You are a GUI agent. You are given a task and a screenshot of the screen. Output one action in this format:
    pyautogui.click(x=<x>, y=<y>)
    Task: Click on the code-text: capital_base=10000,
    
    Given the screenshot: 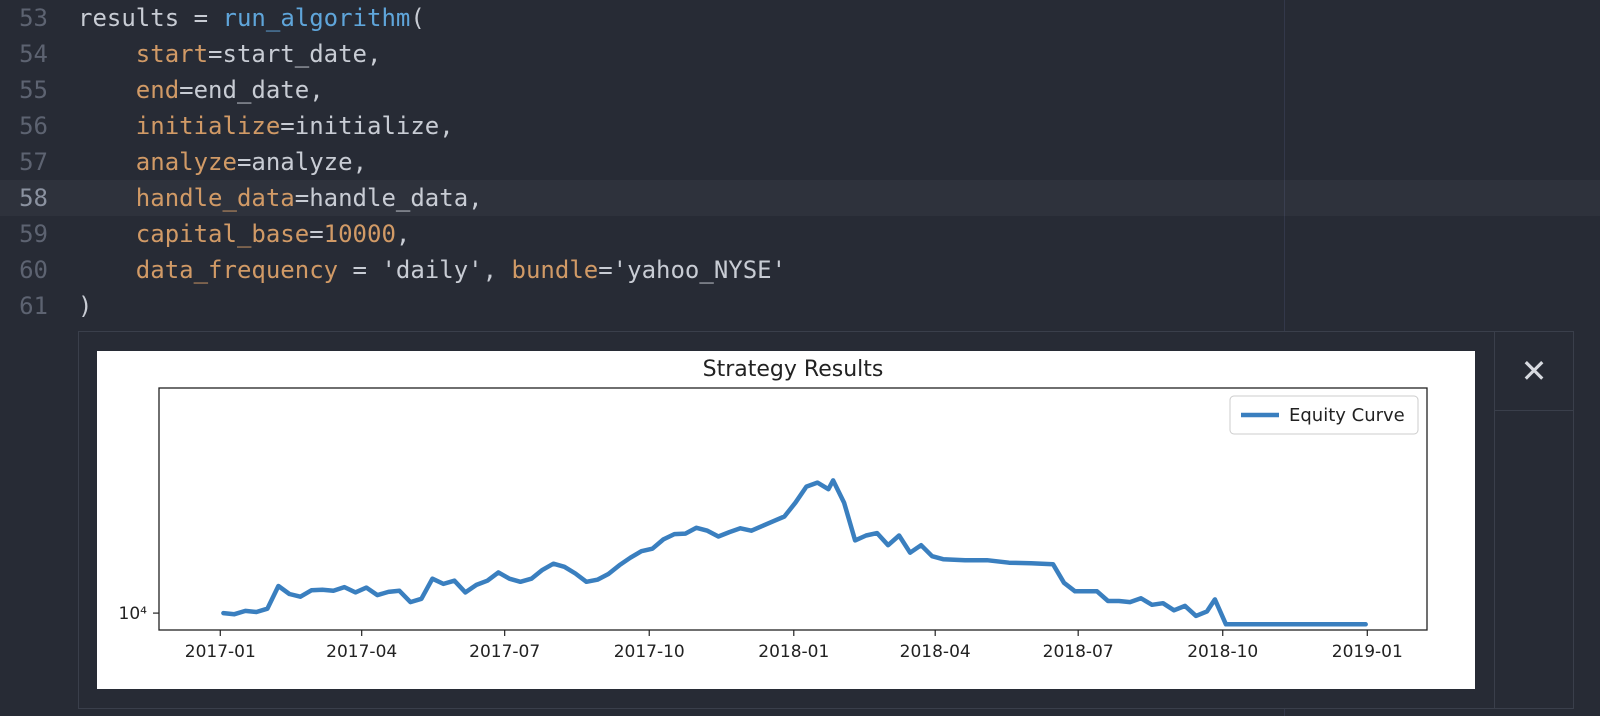 What is the action you would take?
    pyautogui.click(x=244, y=234)
    